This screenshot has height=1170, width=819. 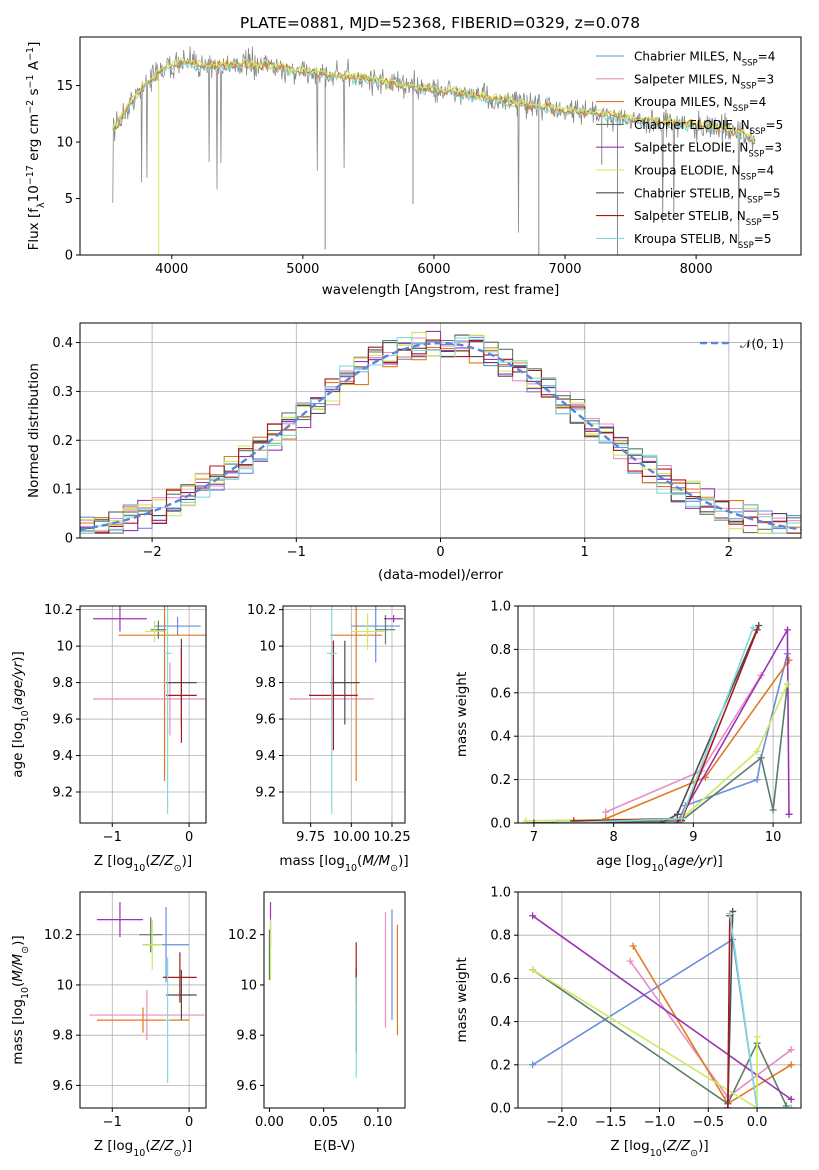 What do you see at coordinates (500, 824) in the screenshot?
I see `mass-weight-vs-age-ytick-label: 0.0` at bounding box center [500, 824].